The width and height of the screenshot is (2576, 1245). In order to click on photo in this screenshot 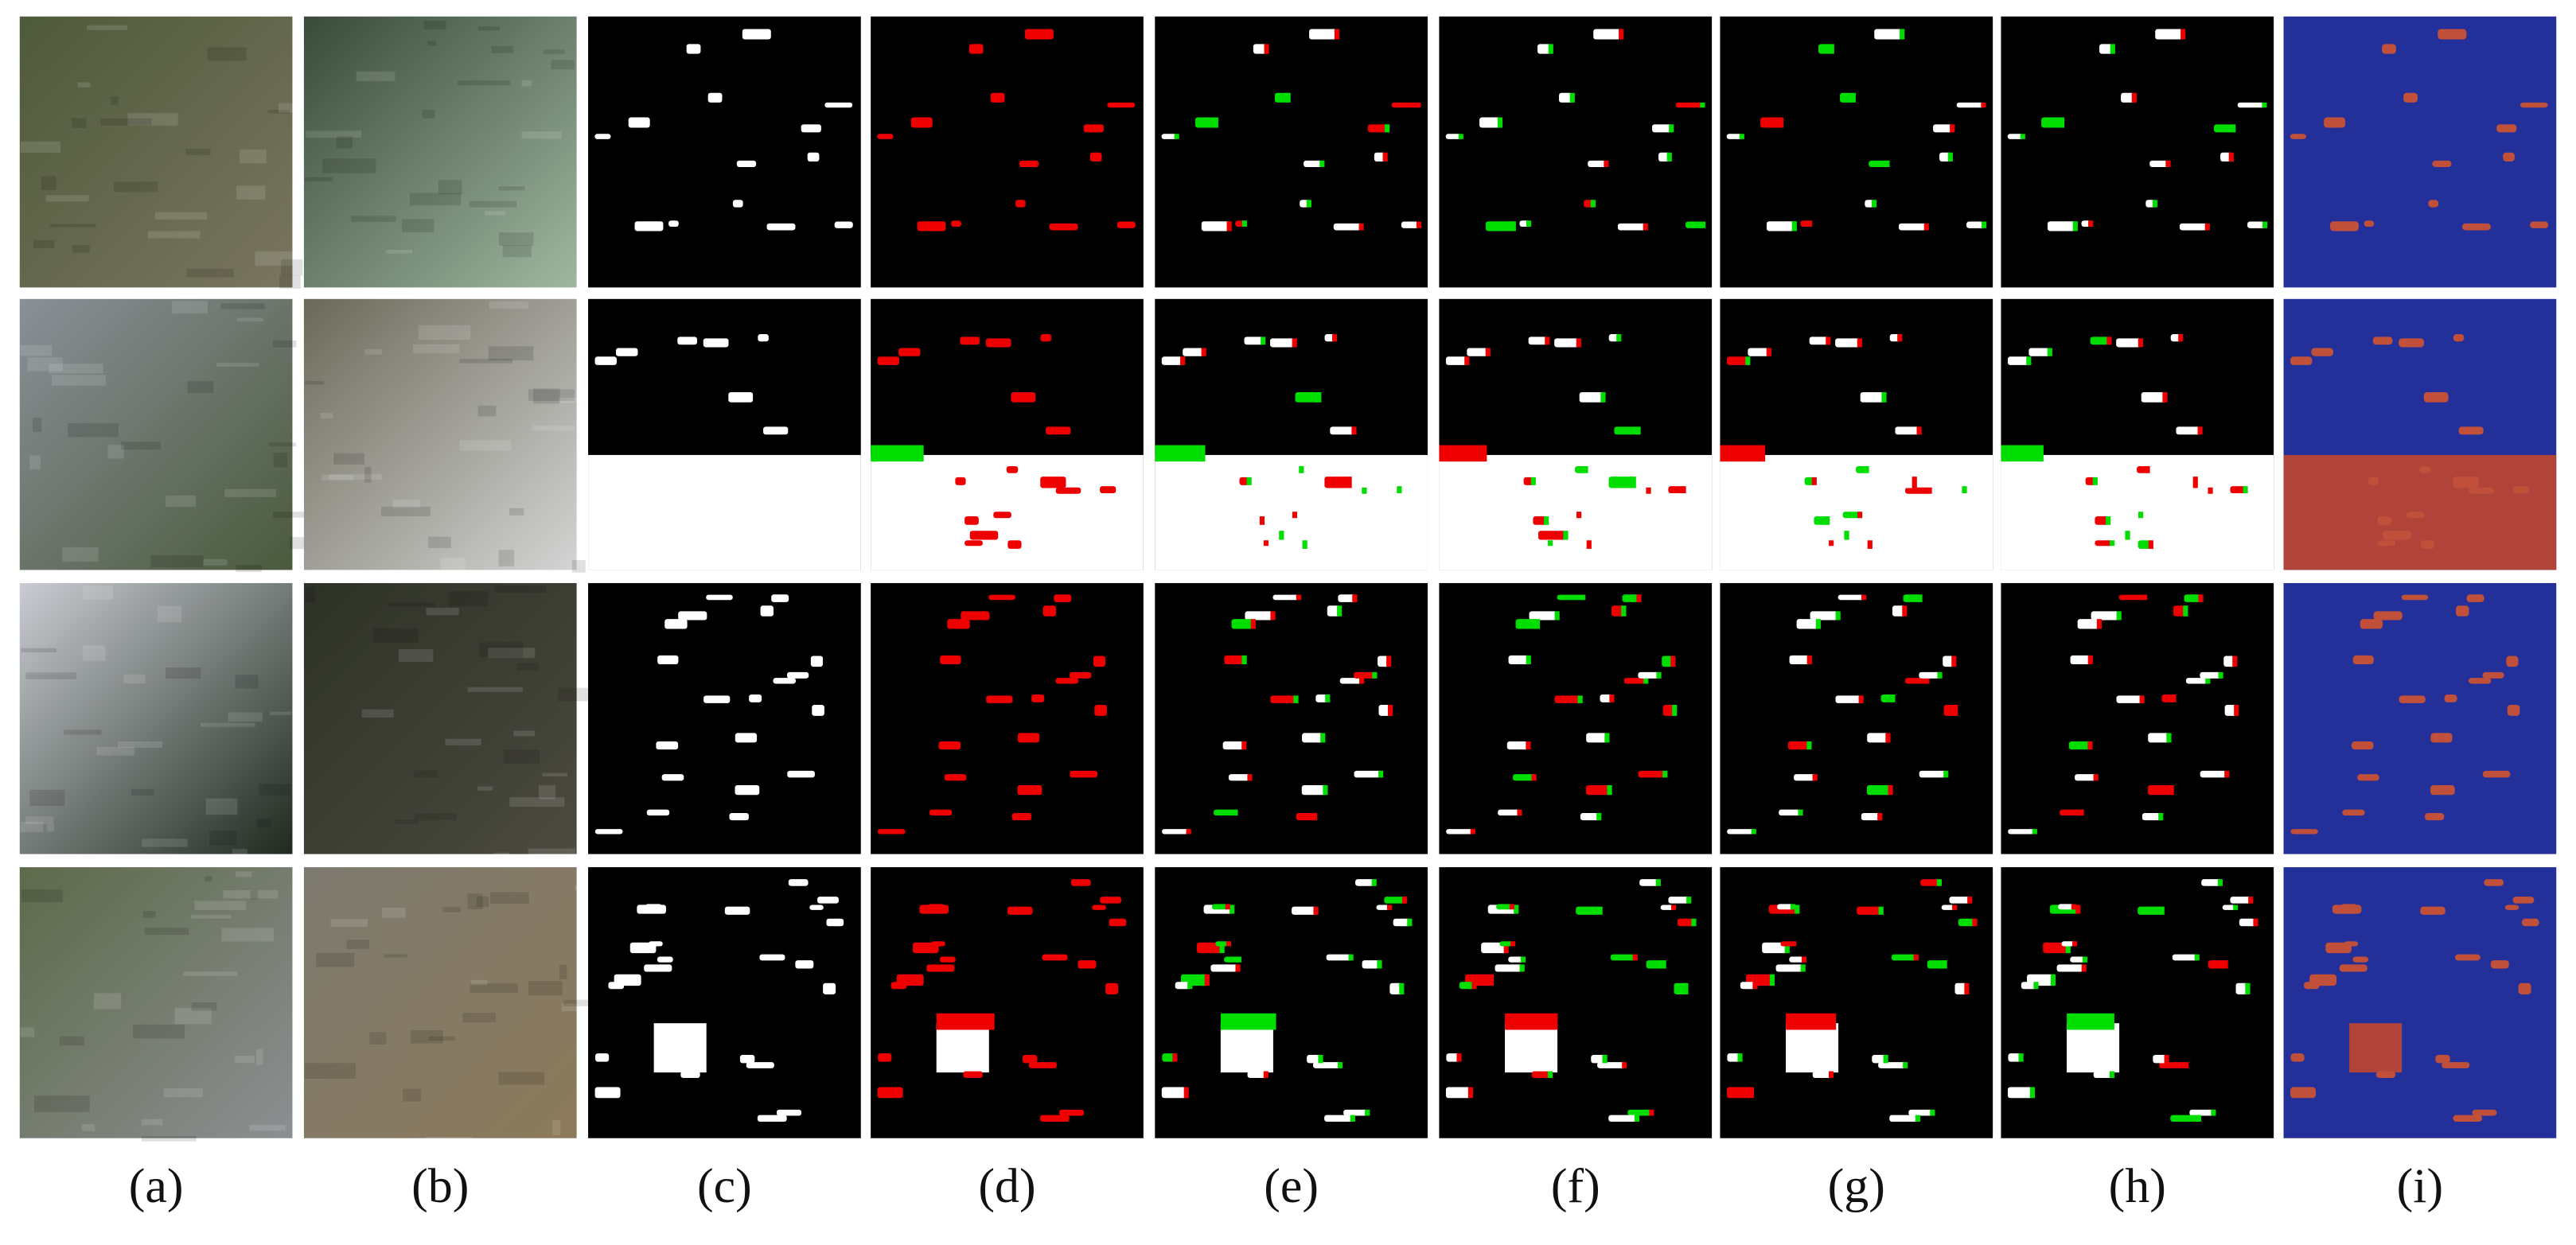, I will do `click(440, 434)`.